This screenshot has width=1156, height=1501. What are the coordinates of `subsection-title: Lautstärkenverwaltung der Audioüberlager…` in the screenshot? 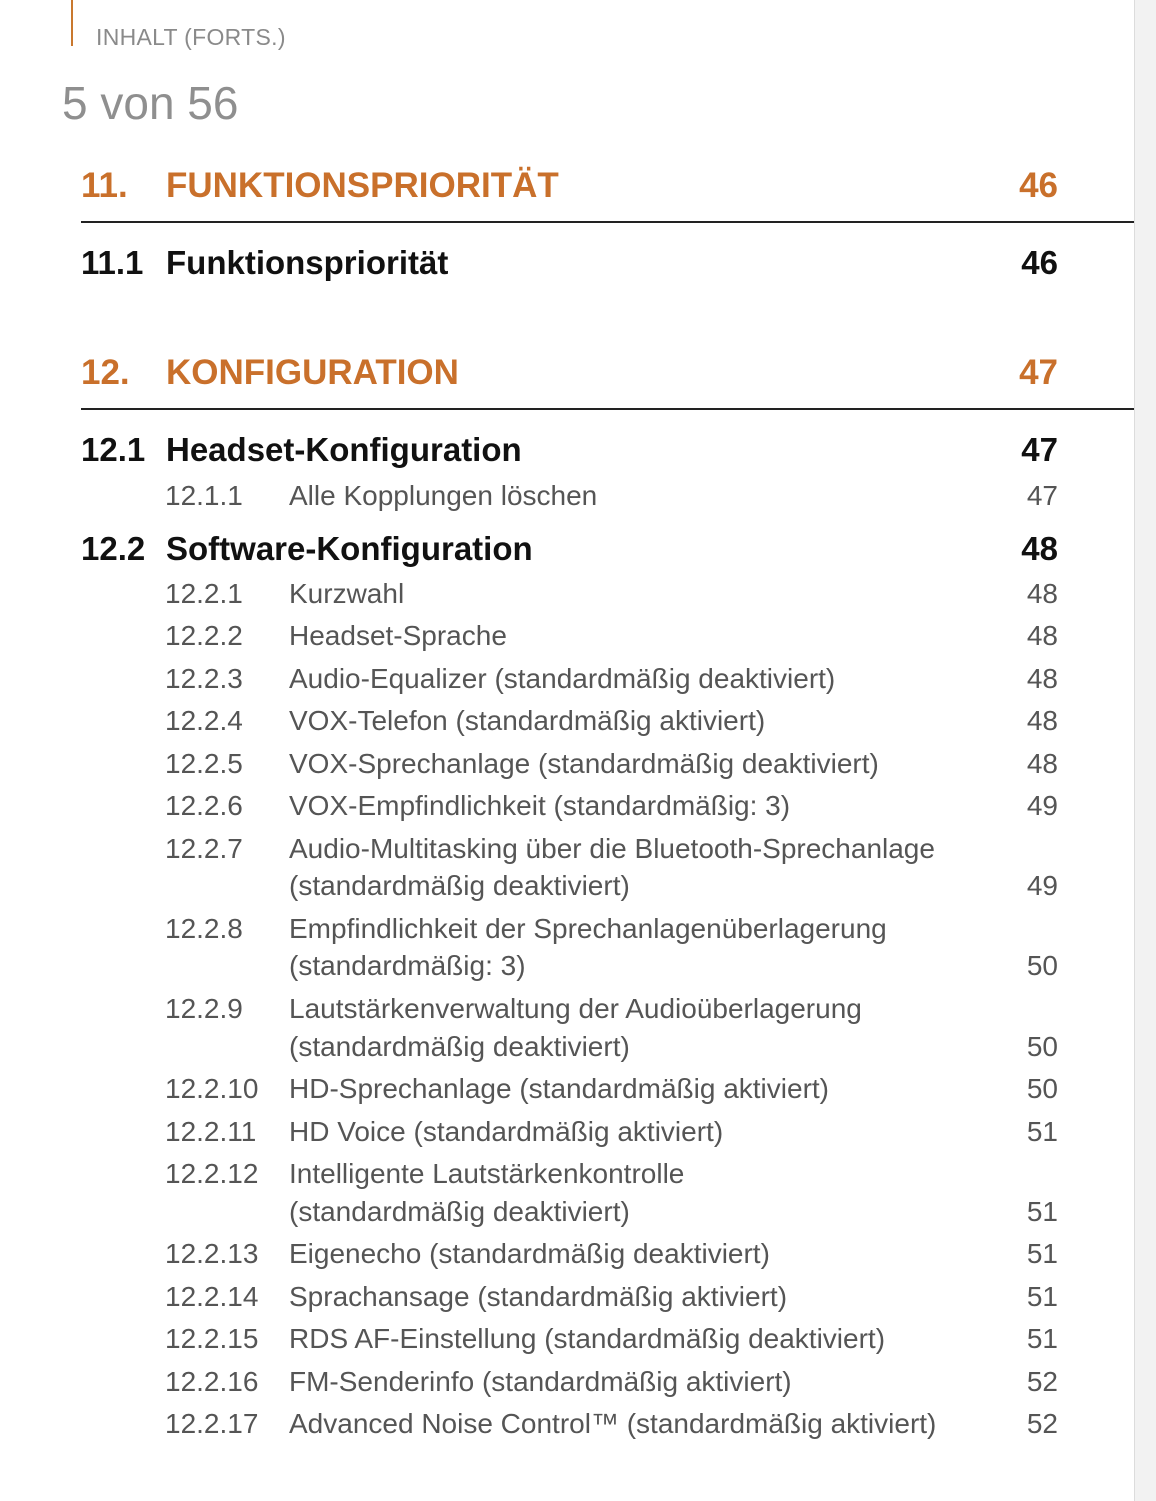 It's located at (575, 1008).